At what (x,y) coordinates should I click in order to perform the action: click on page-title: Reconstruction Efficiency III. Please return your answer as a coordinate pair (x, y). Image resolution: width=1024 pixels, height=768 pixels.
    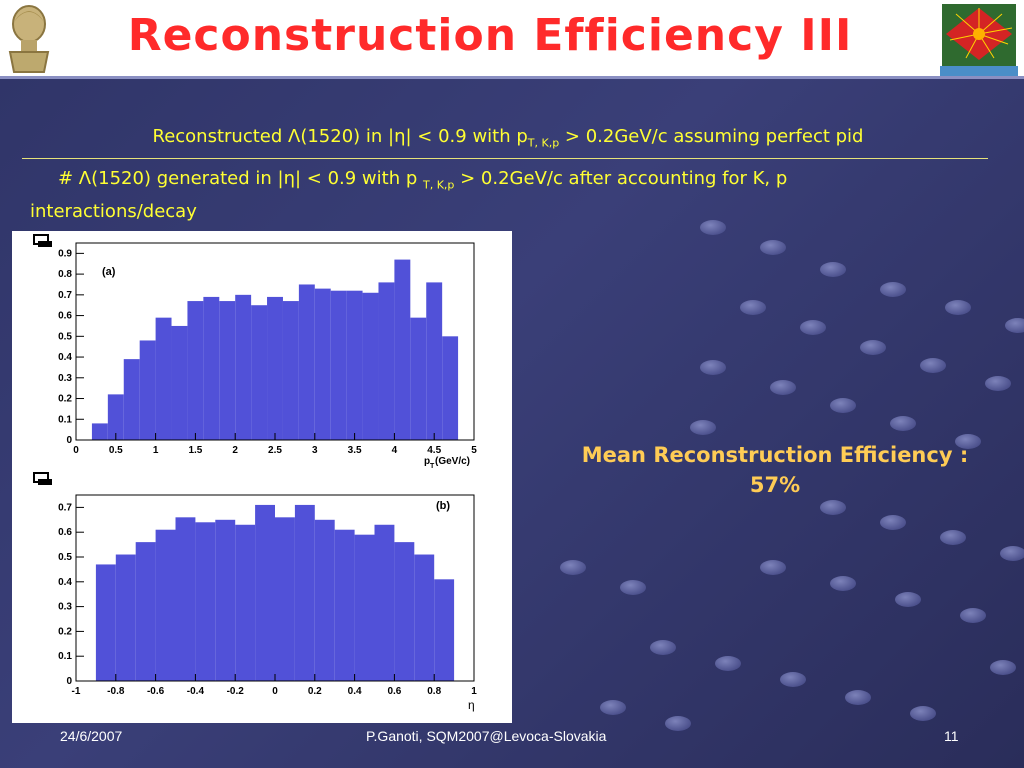
    Looking at the image, I should click on (490, 35).